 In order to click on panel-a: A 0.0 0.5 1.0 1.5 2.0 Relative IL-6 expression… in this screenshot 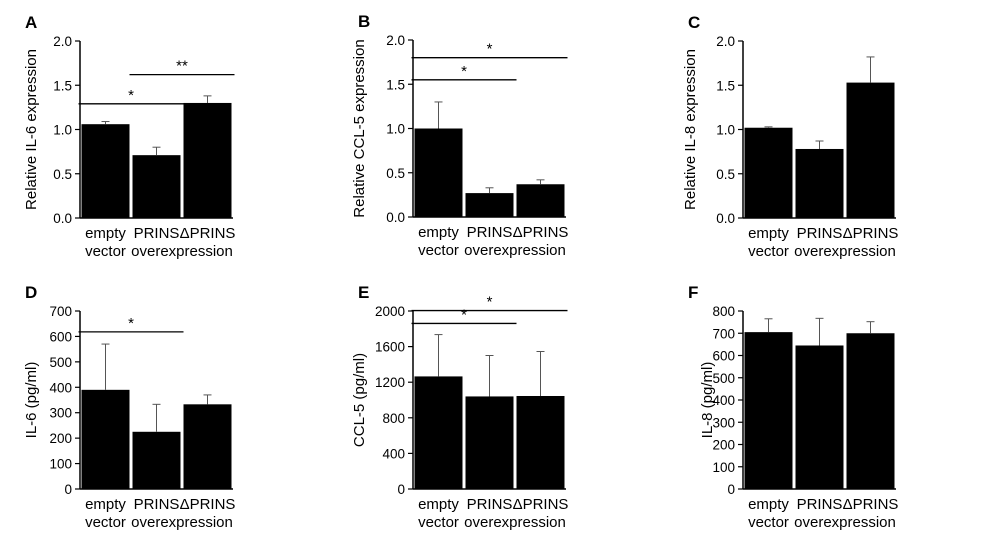, I will do `click(129, 136)`.